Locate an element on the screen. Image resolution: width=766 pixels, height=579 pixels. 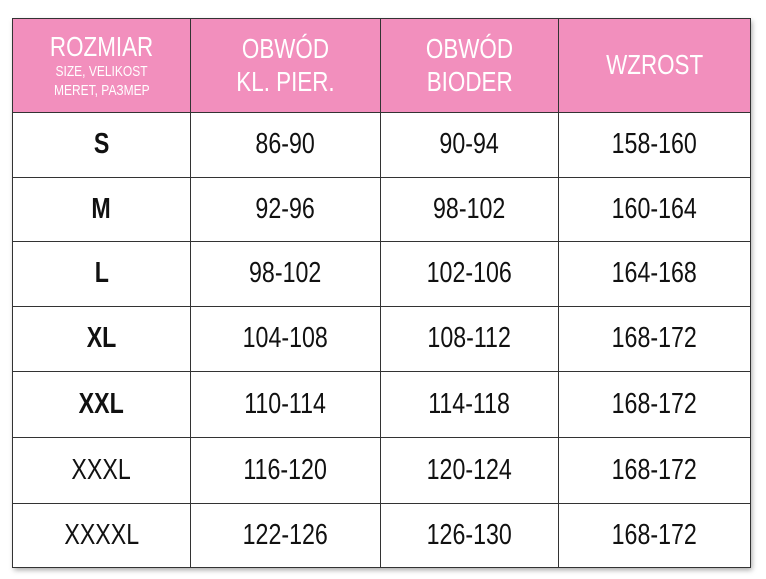
header-cell: OBWÓD BIODER is located at coordinates (469, 65).